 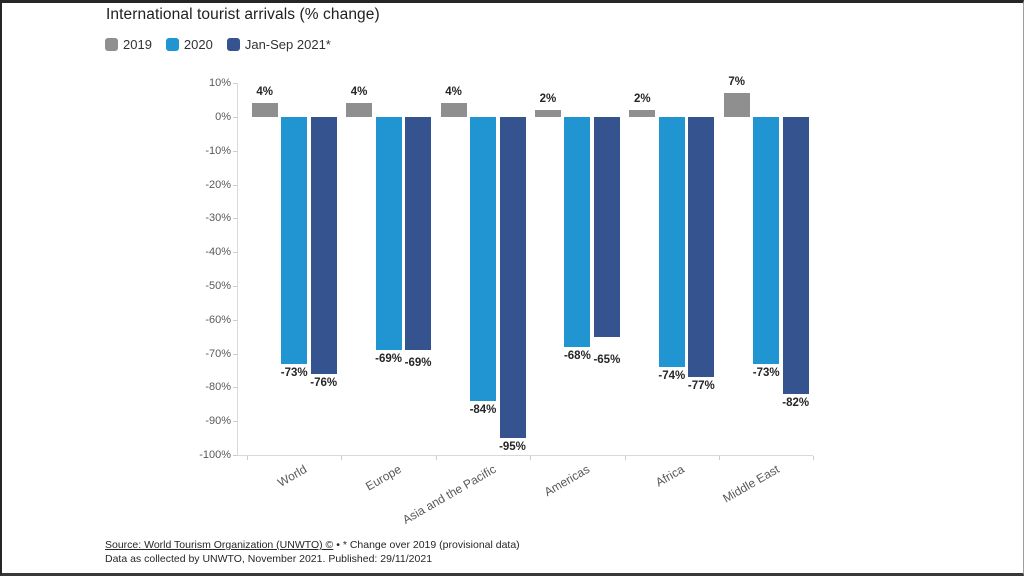 I want to click on y-axis-label: -90%, so click(x=218, y=421).